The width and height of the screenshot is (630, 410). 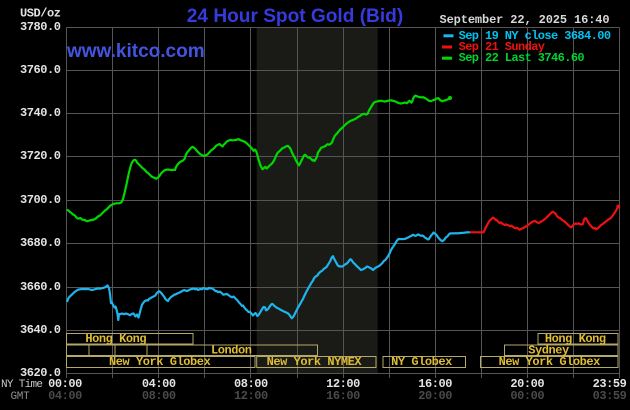 I want to click on svg-text: 24 Hour Spot Gold (Bid), so click(x=295, y=16).